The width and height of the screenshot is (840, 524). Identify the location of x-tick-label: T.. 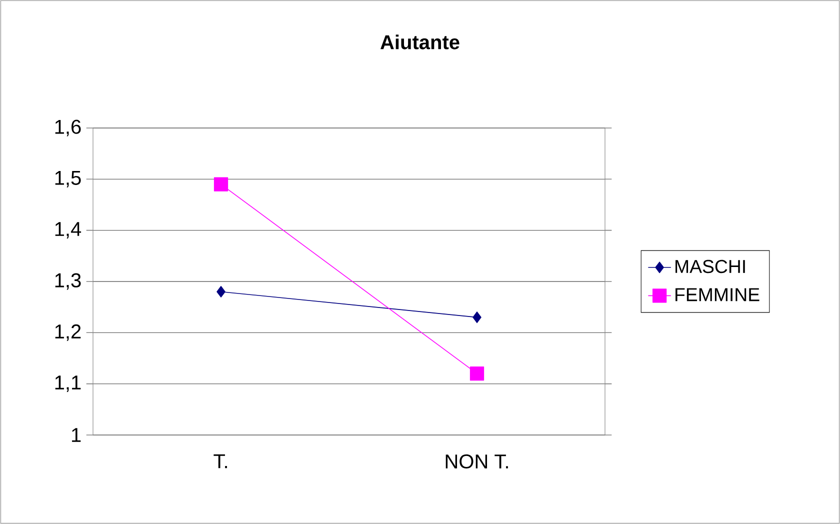
(220, 461).